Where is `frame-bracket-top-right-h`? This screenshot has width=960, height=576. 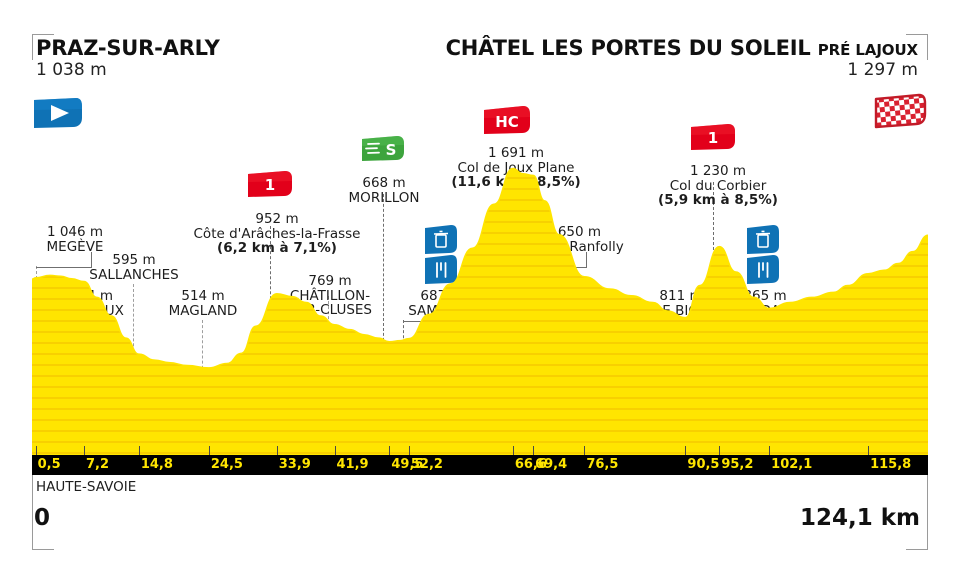
frame-bracket-top-right-h is located at coordinates (917, 34).